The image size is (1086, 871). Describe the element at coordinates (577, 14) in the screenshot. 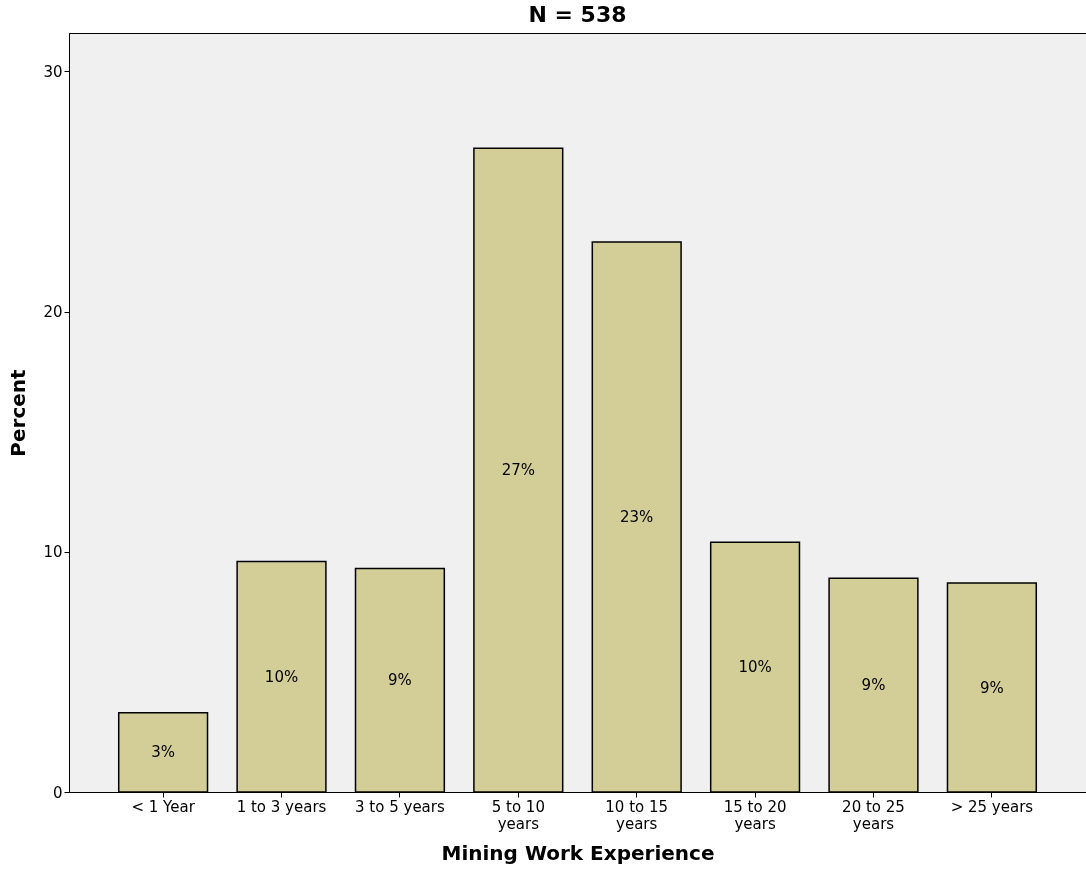

I see `chart-title: N = 538` at that location.